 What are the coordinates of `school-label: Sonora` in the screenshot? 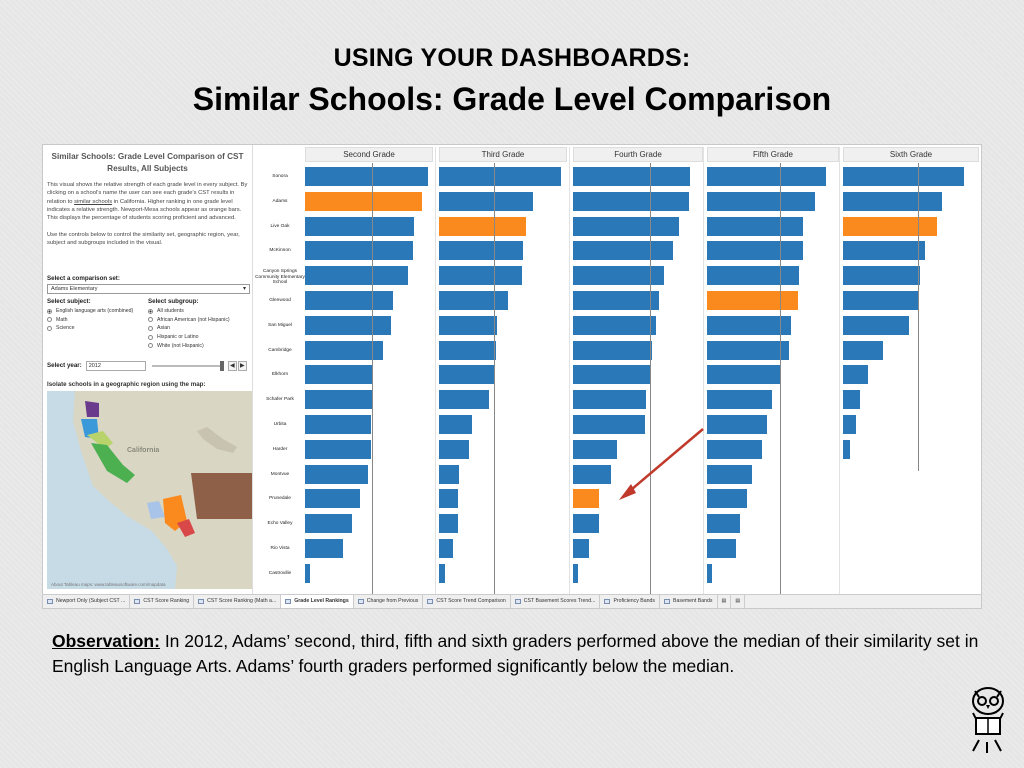 It's located at (280, 176).